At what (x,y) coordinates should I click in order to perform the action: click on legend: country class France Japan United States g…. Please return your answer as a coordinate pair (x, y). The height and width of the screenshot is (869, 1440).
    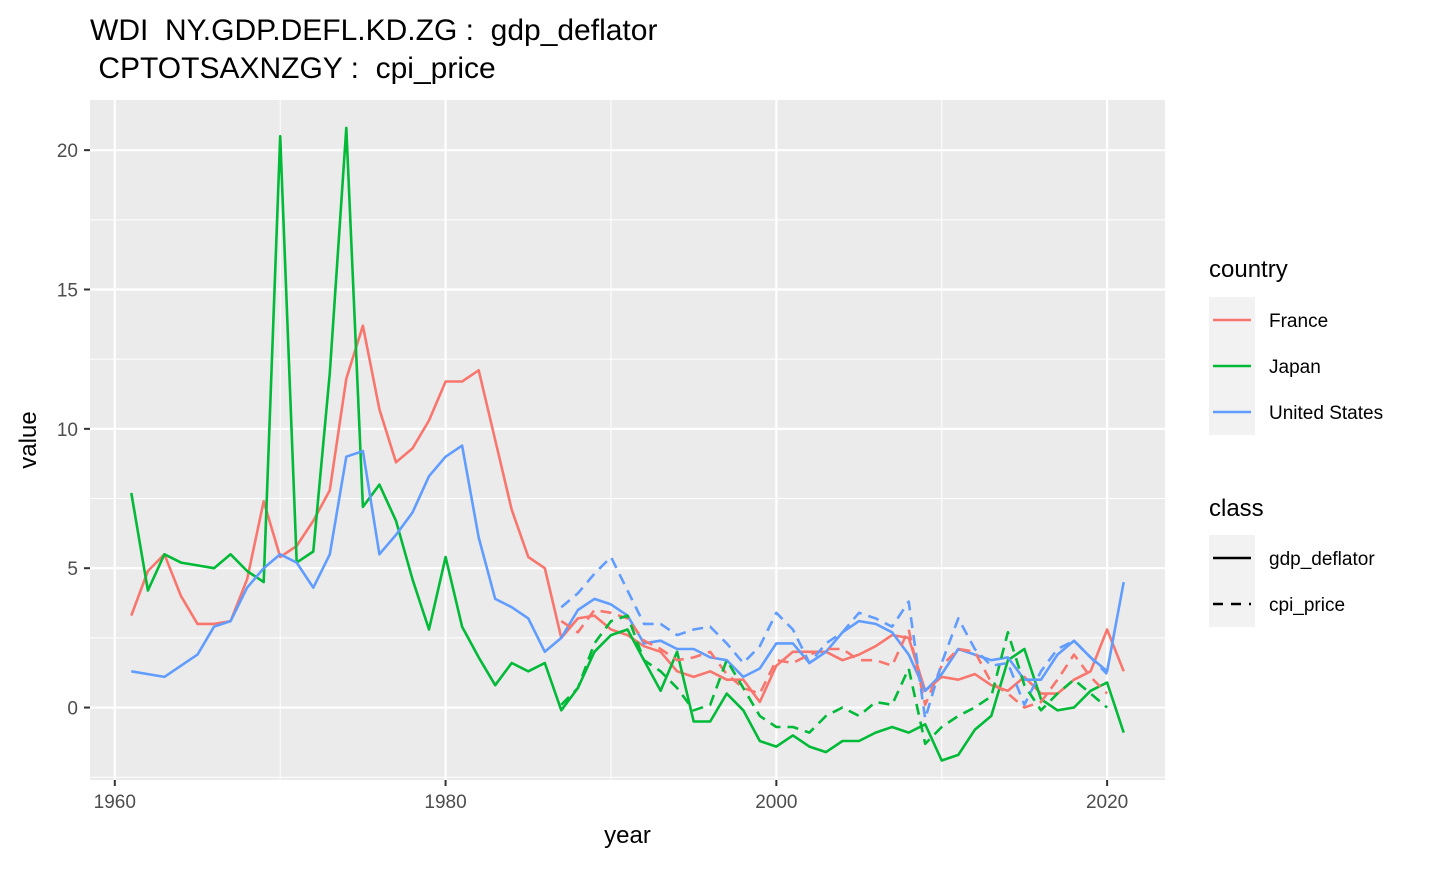
    Looking at the image, I should click on (1296, 441).